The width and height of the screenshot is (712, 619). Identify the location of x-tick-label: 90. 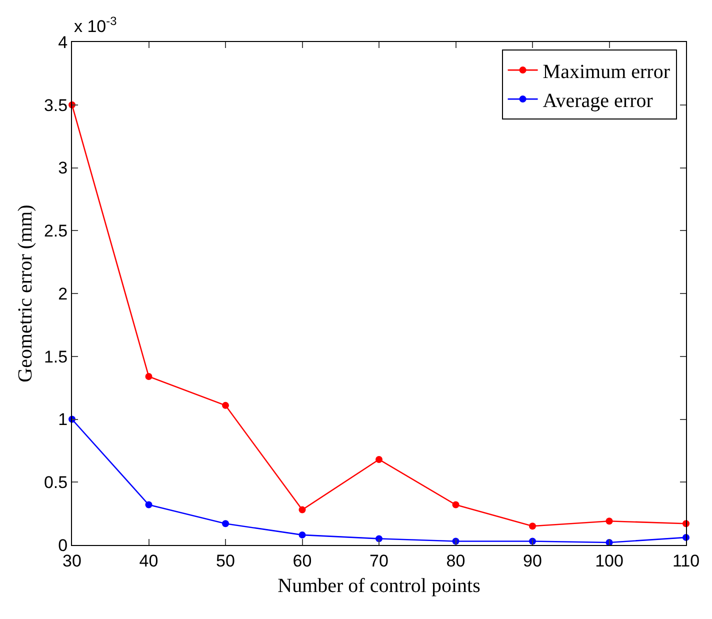
(532, 560).